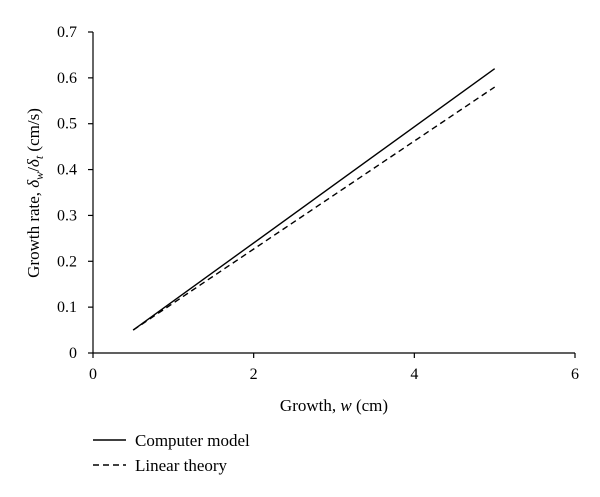  Describe the element at coordinates (67, 78) in the screenshot. I see `y-tick-label: 0.6` at that location.